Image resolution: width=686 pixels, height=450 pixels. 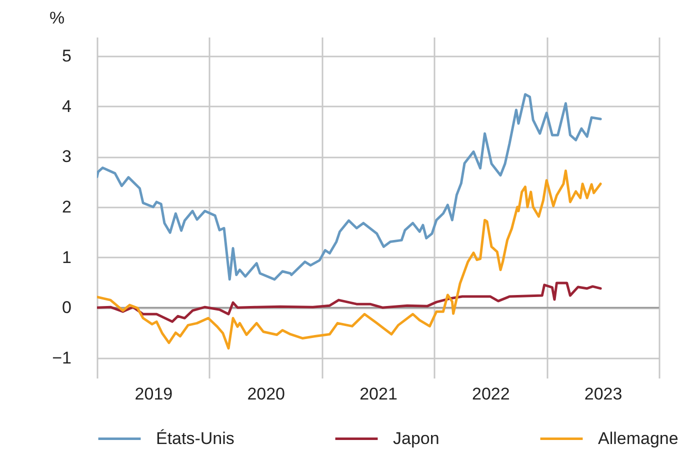 I want to click on y-tick-label: −1, so click(x=62, y=358).